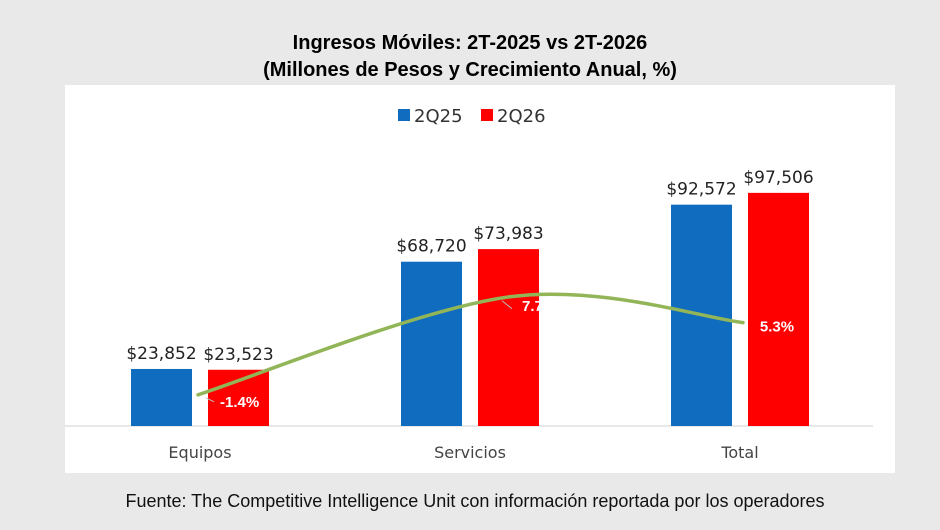 This screenshot has height=530, width=940. I want to click on legend-swatch-2q25, so click(404, 115).